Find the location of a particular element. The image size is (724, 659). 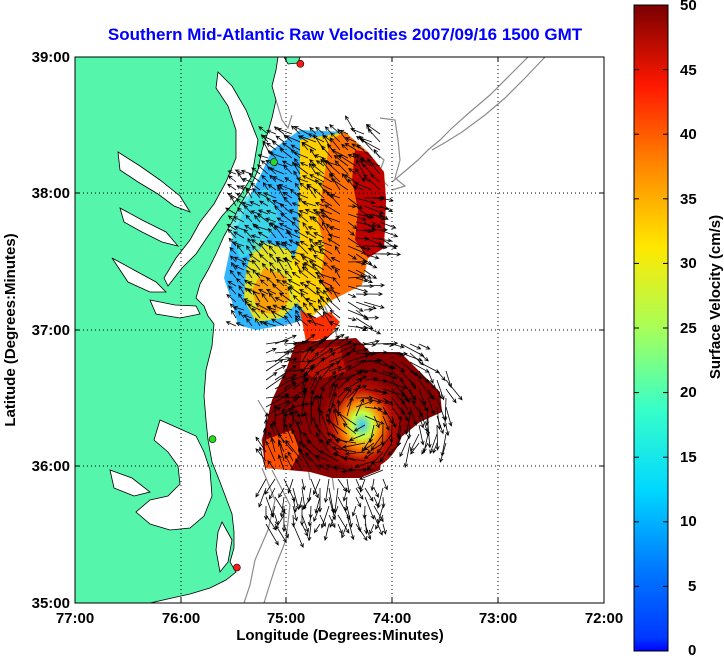

x-axis-label: Longitude (Degrees:Minutes) is located at coordinates (340, 635).